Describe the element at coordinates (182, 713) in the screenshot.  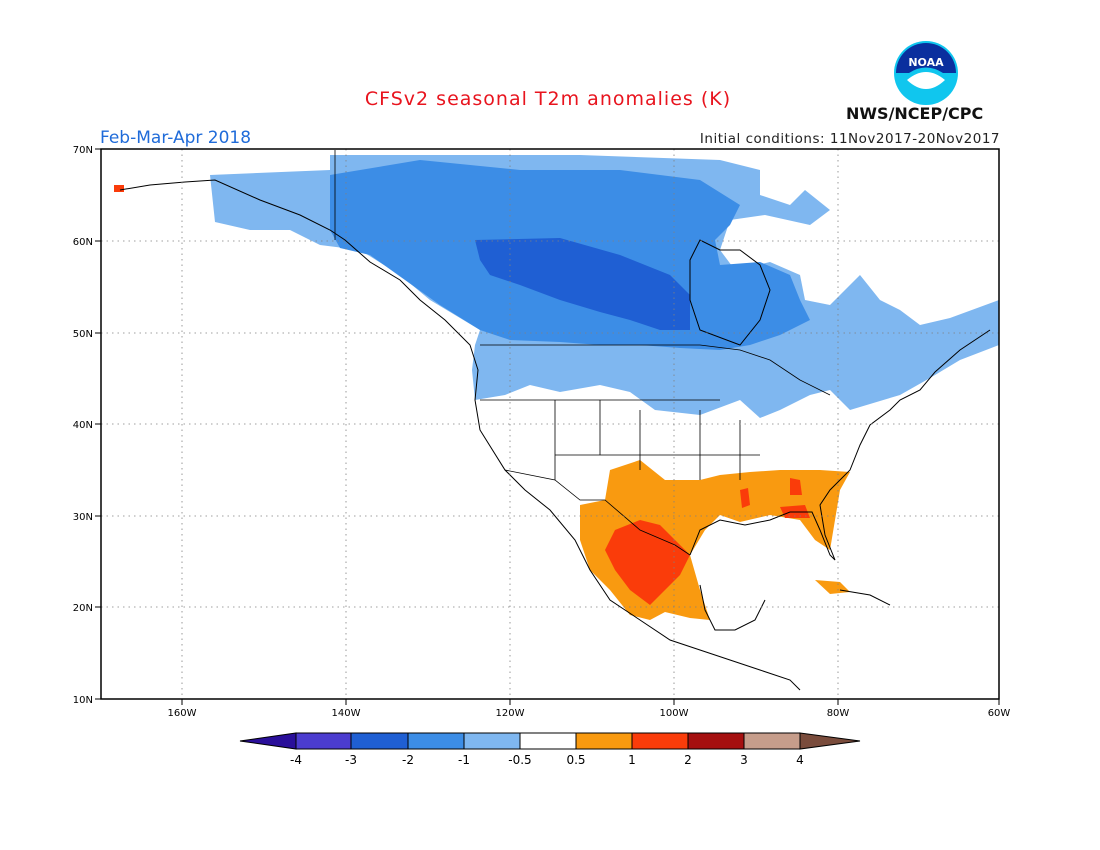
I see `lon-label-160w: 160W` at that location.